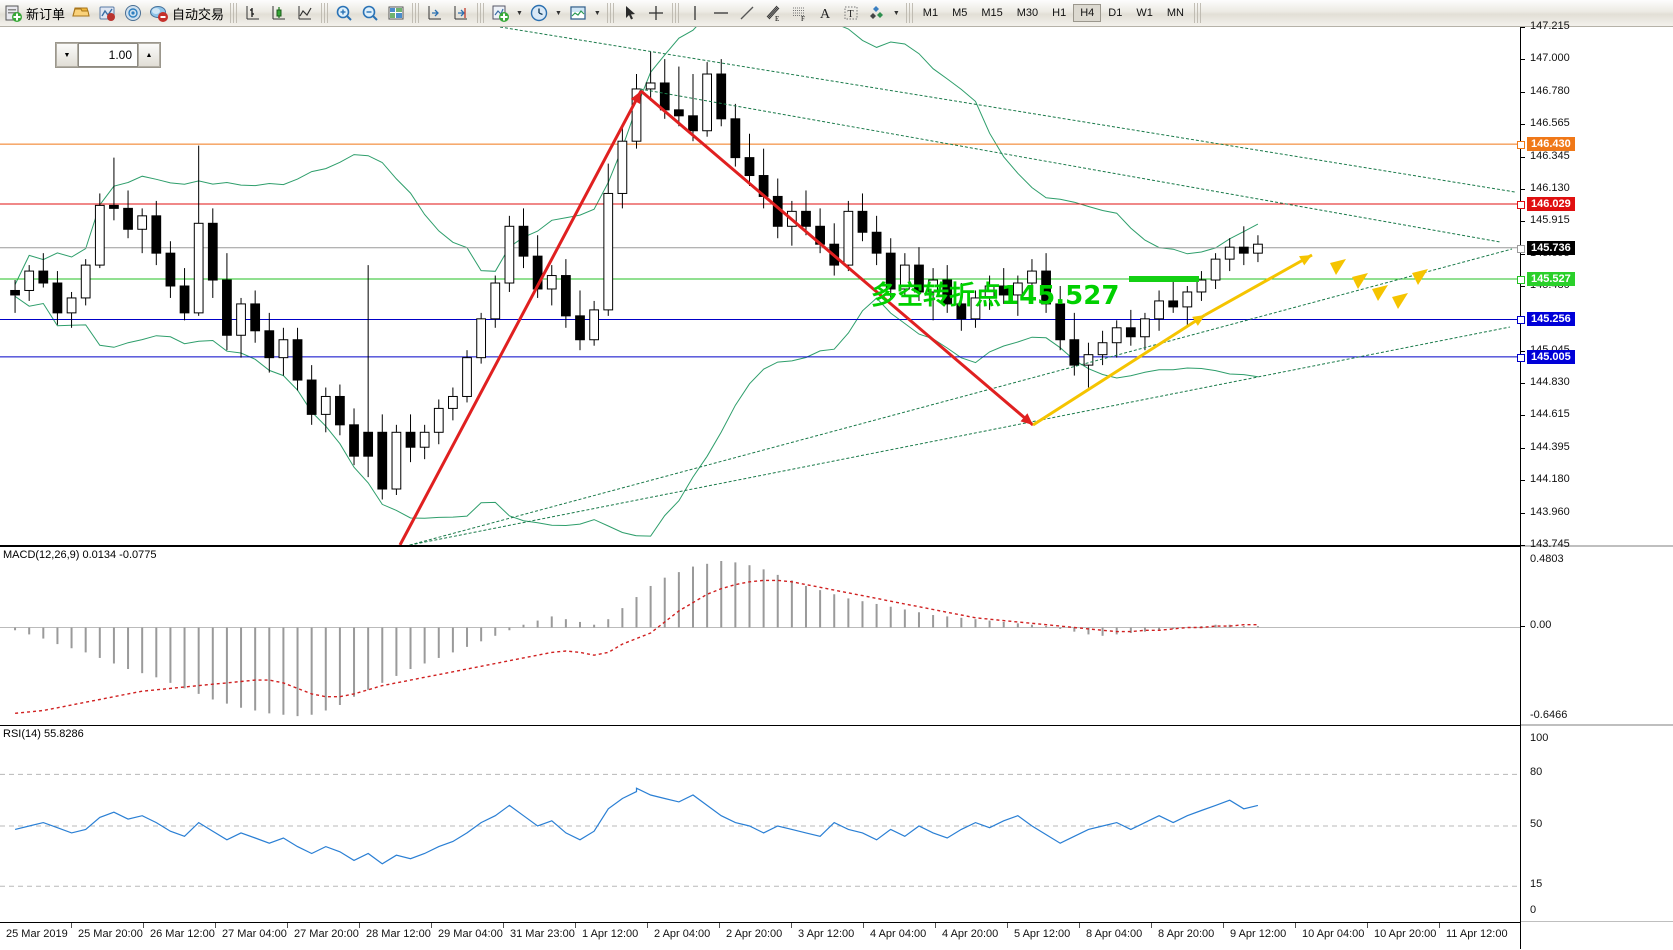 This screenshot has height=950, width=1673. Describe the element at coordinates (630, 13) in the screenshot. I see `cursor-button` at that location.